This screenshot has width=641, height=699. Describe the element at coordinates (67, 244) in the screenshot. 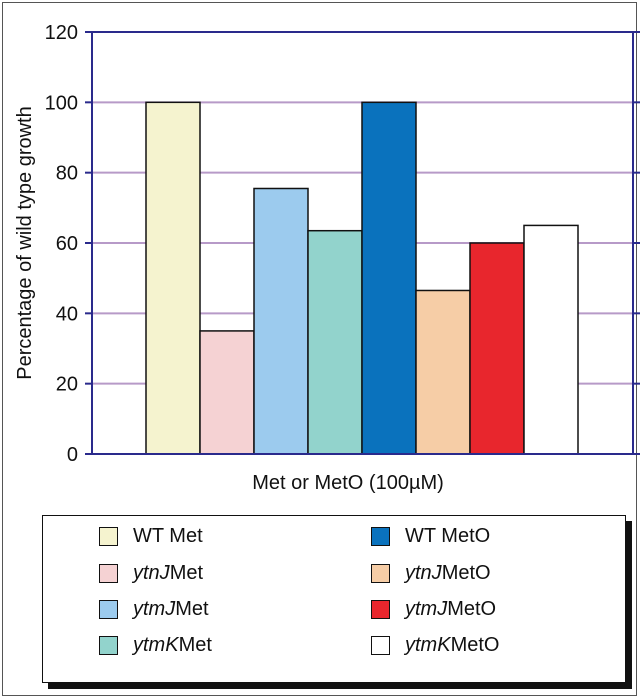

I see `y-tick-label: 60` at that location.